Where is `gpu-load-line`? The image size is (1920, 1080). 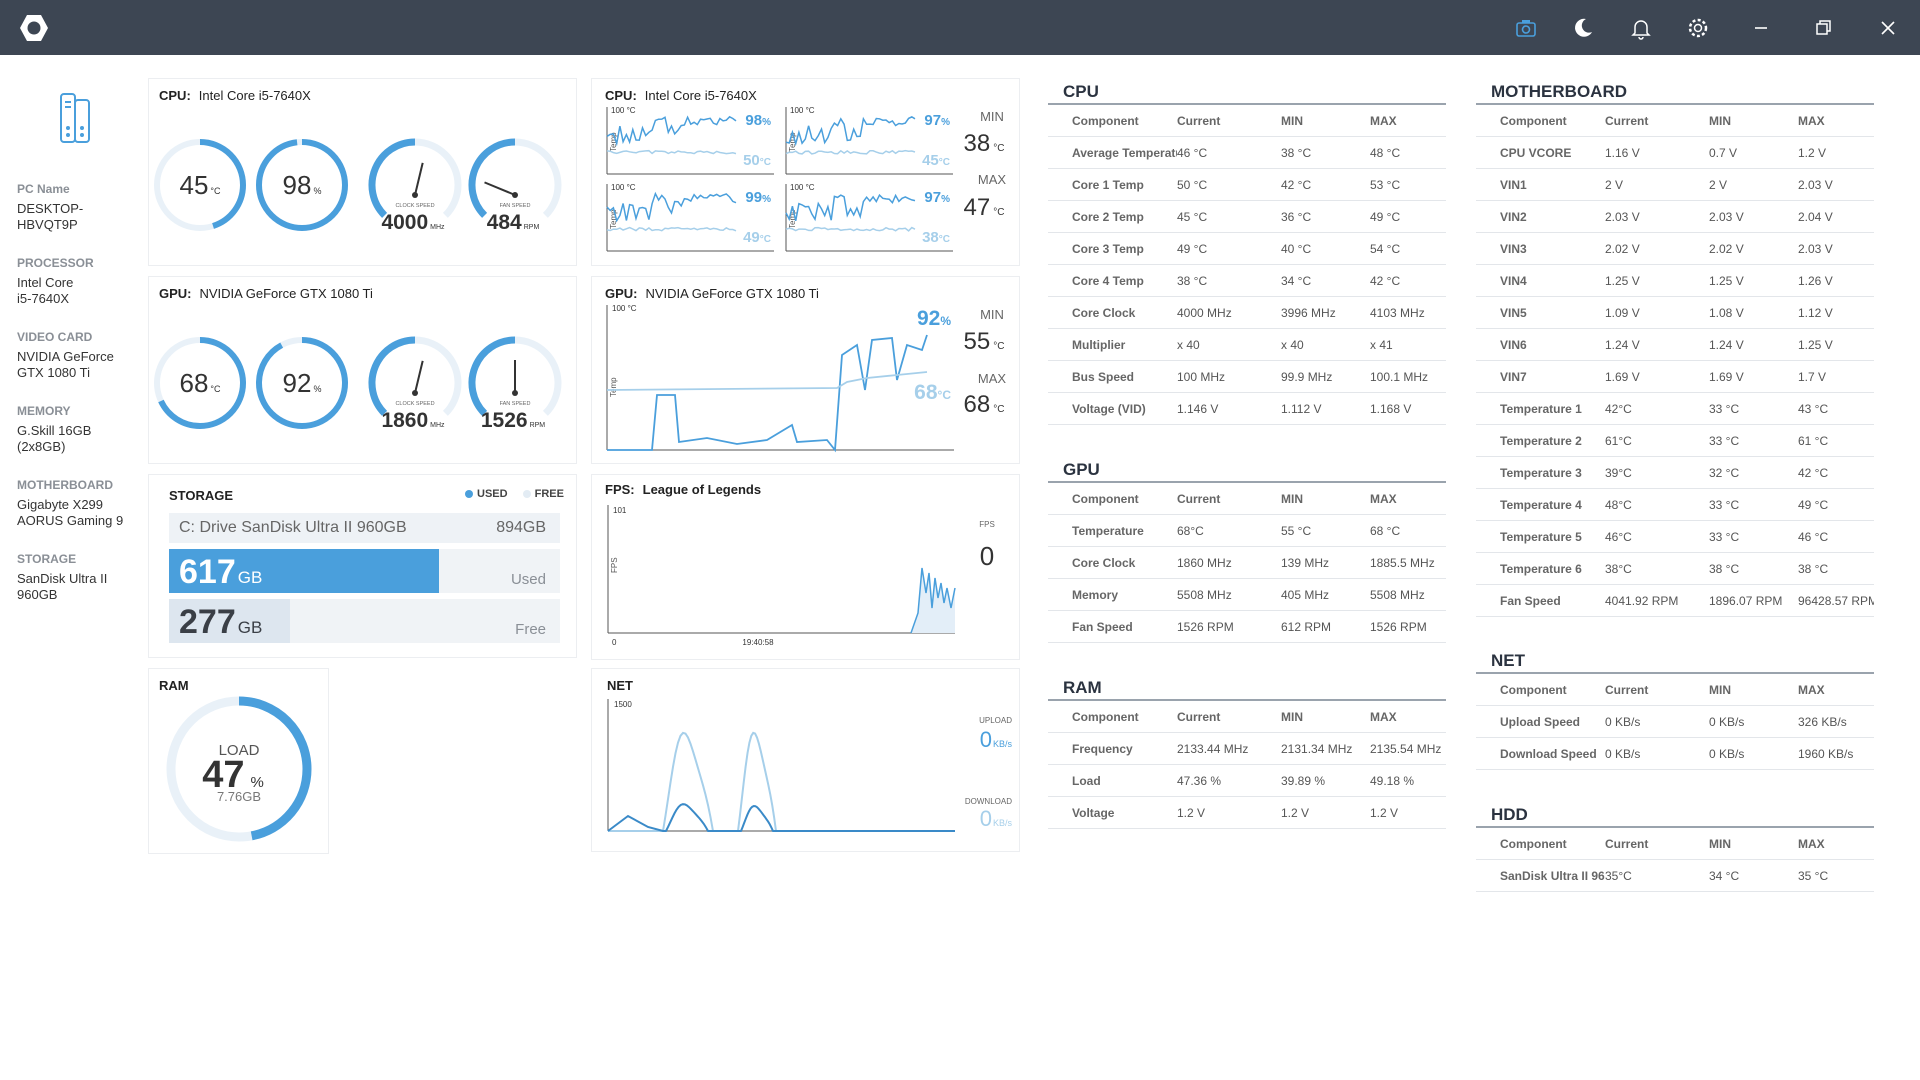 gpu-load-line is located at coordinates (767, 393).